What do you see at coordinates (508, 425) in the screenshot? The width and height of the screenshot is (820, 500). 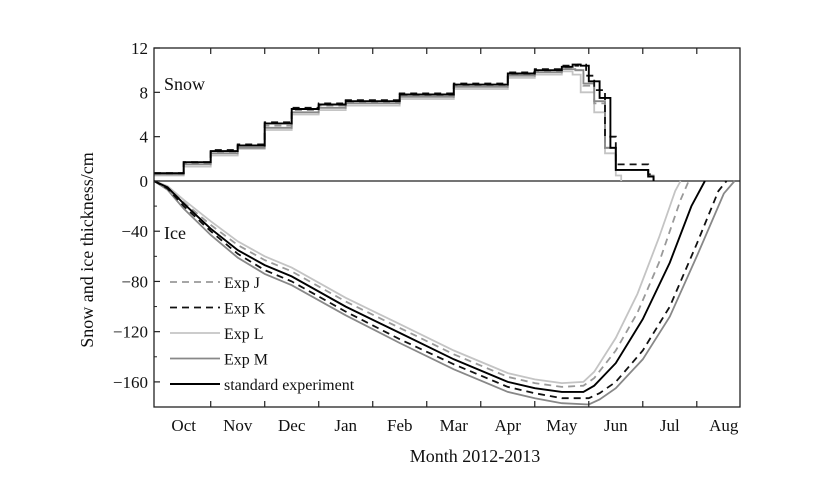 I see `x-tick-label: Apr` at bounding box center [508, 425].